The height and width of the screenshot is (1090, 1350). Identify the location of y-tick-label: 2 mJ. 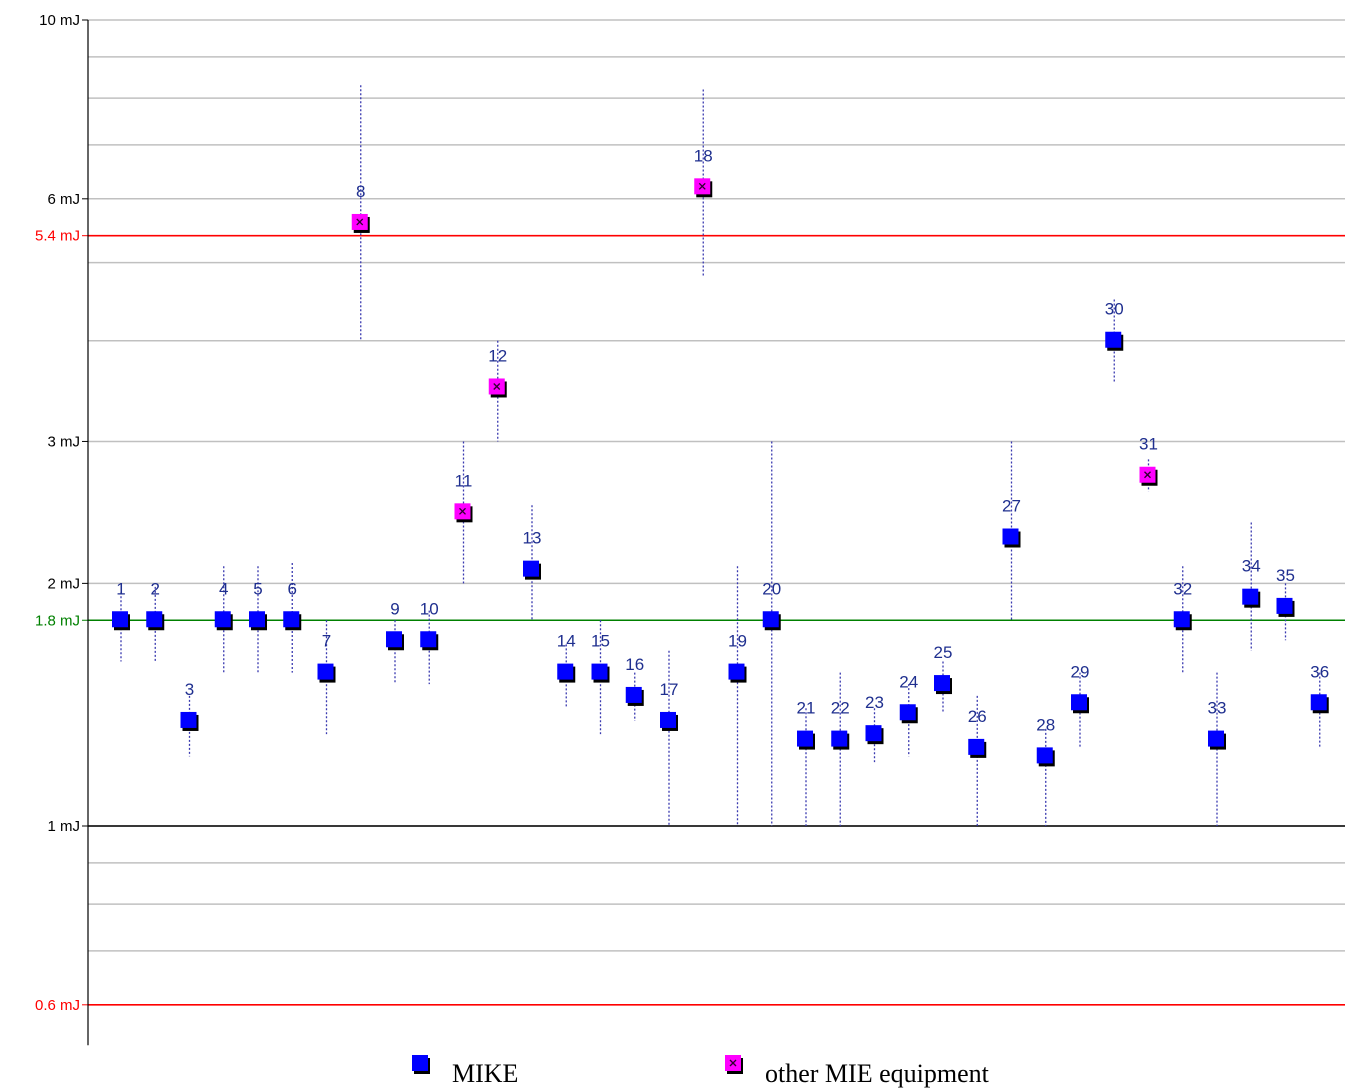
(63, 583).